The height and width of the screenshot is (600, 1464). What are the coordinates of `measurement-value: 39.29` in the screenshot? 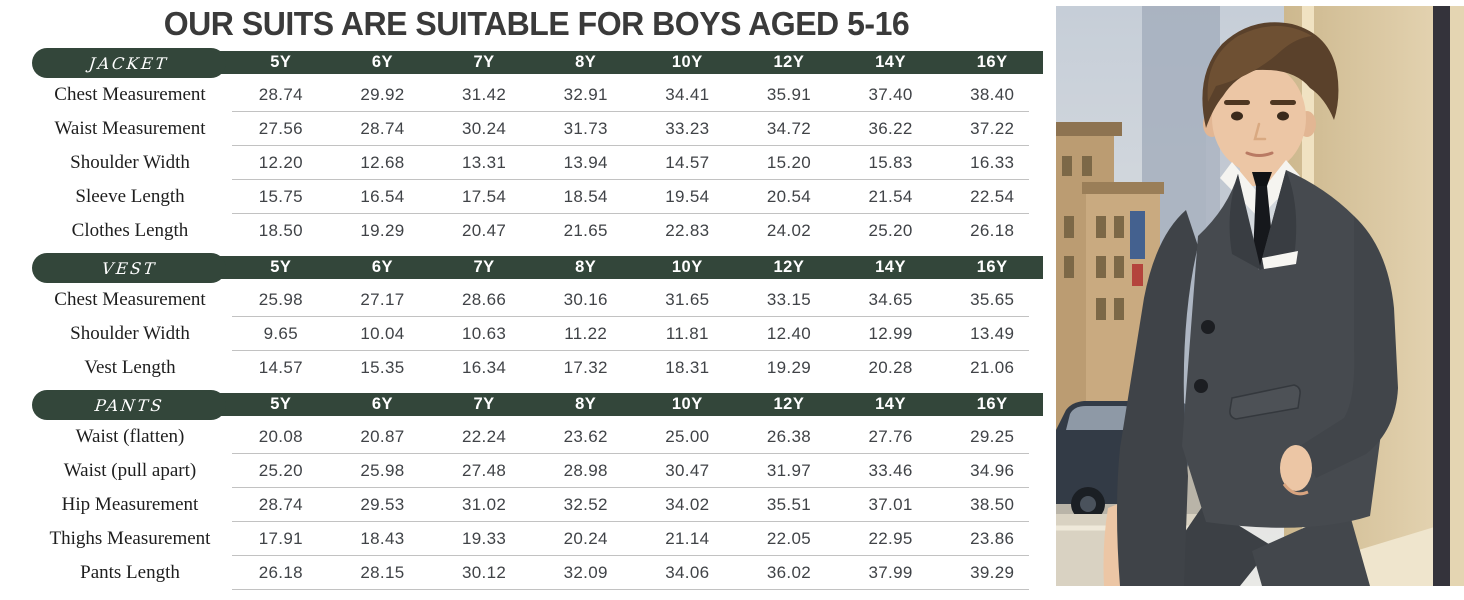 It's located at (992, 572).